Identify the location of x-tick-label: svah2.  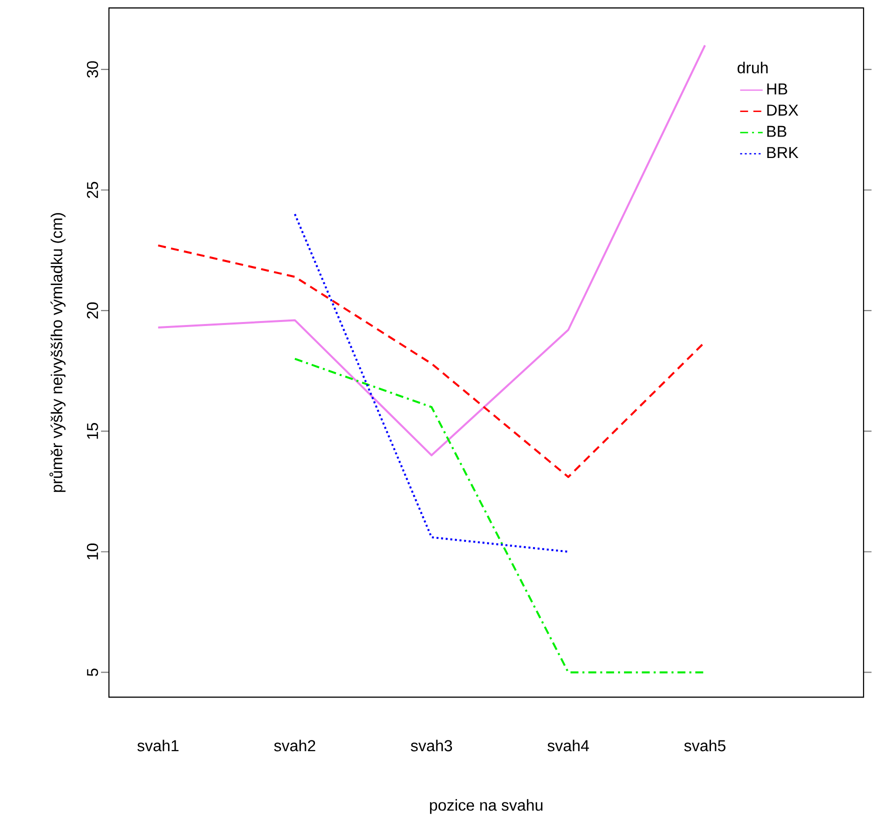
(295, 746).